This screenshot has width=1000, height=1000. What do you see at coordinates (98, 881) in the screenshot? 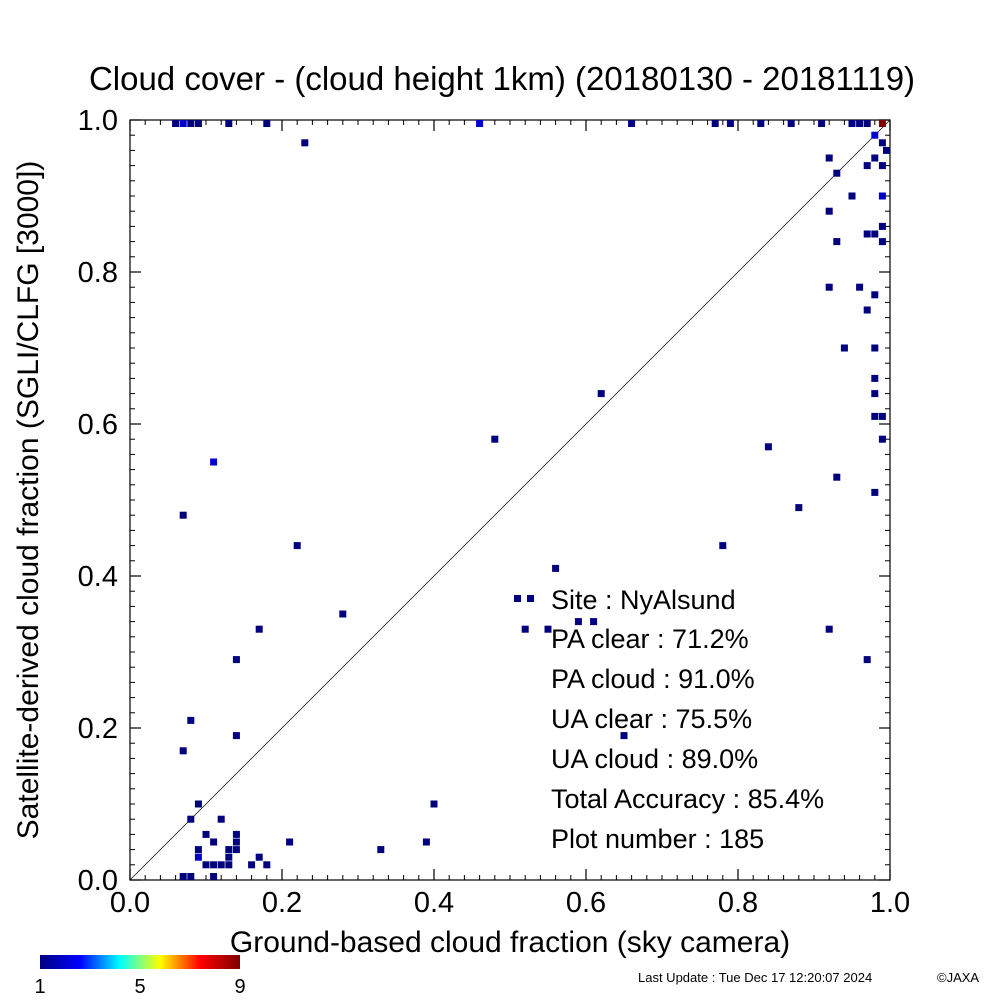
I see `y-tick-label: 0.0` at bounding box center [98, 881].